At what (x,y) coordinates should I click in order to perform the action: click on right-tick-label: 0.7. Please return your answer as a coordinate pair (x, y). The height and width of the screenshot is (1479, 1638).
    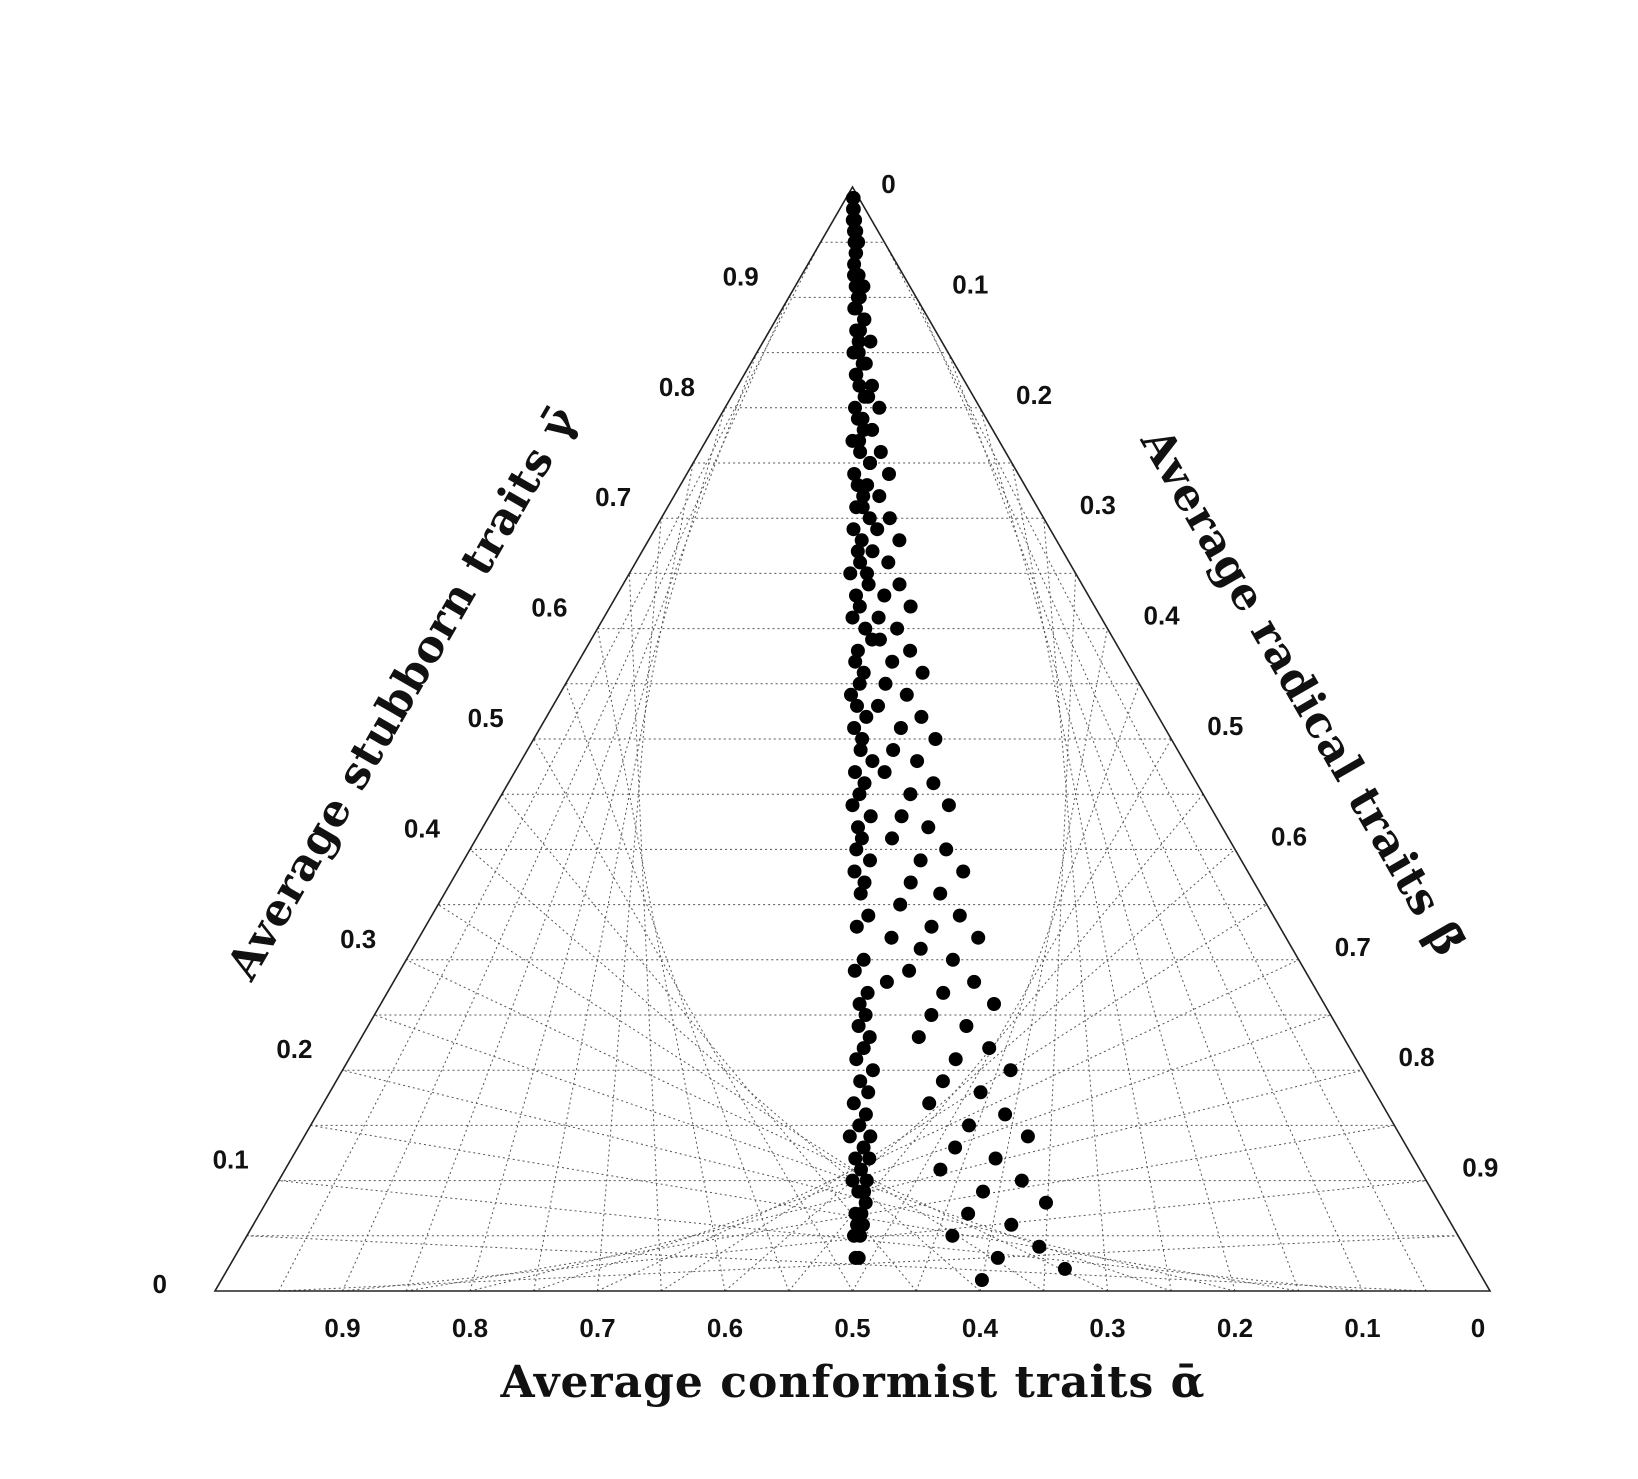
    Looking at the image, I should click on (1353, 947).